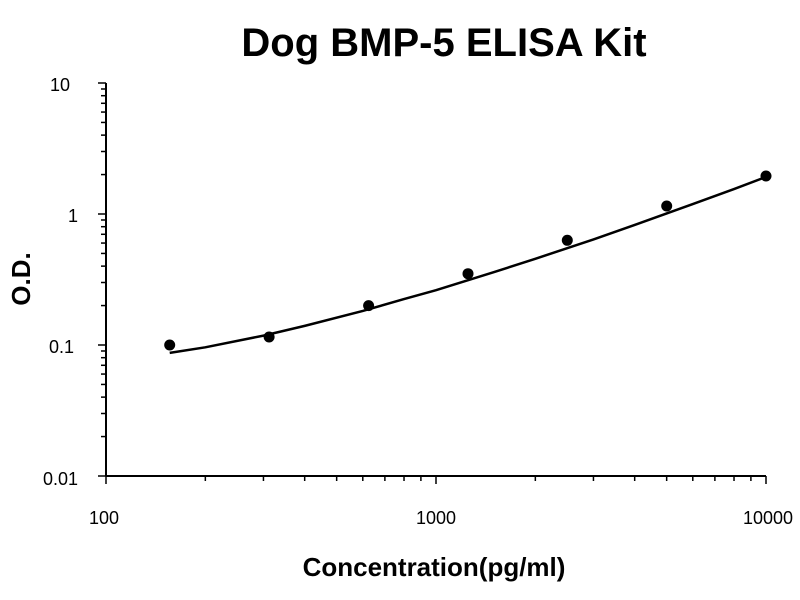  I want to click on x-axis-label: Concentration(pg/ml), so click(434, 567).